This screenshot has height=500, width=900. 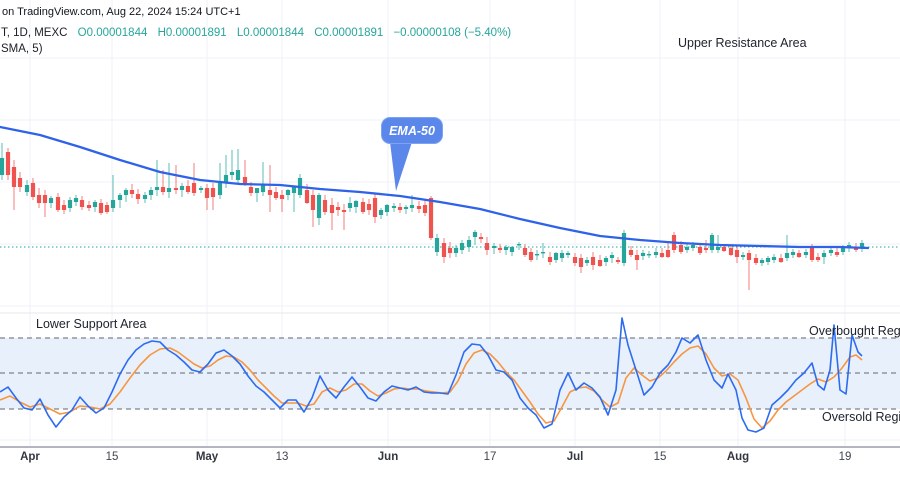 I want to click on indicator-legend: SMA, 5), so click(x=22, y=49).